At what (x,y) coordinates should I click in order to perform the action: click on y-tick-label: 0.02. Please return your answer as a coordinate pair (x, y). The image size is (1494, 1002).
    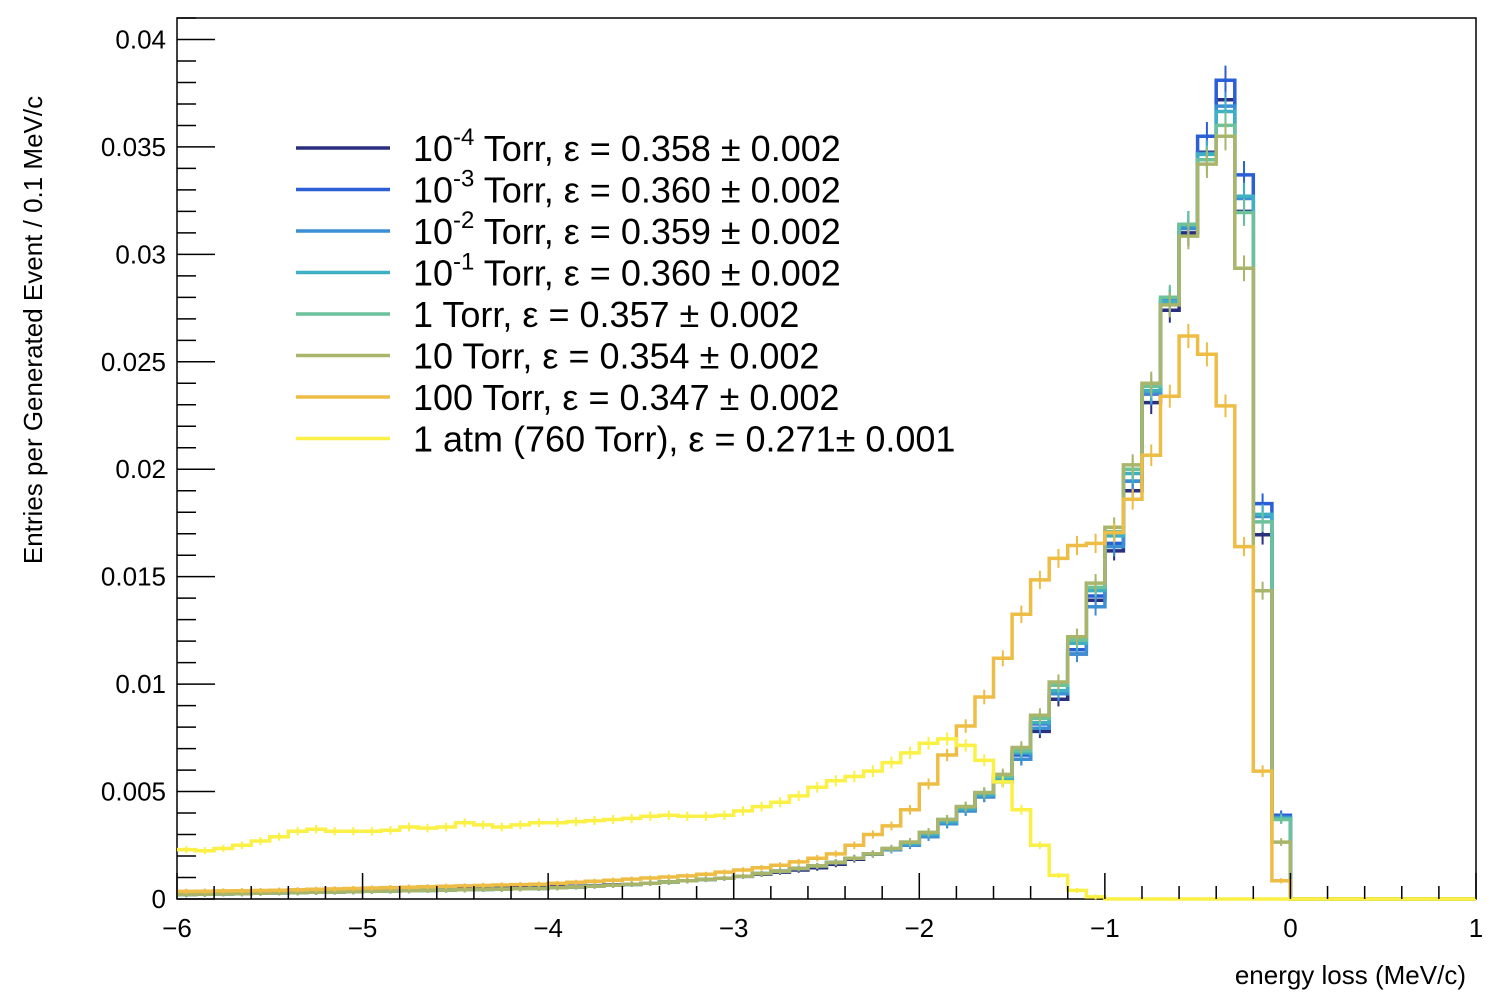
    Looking at the image, I should click on (140, 469).